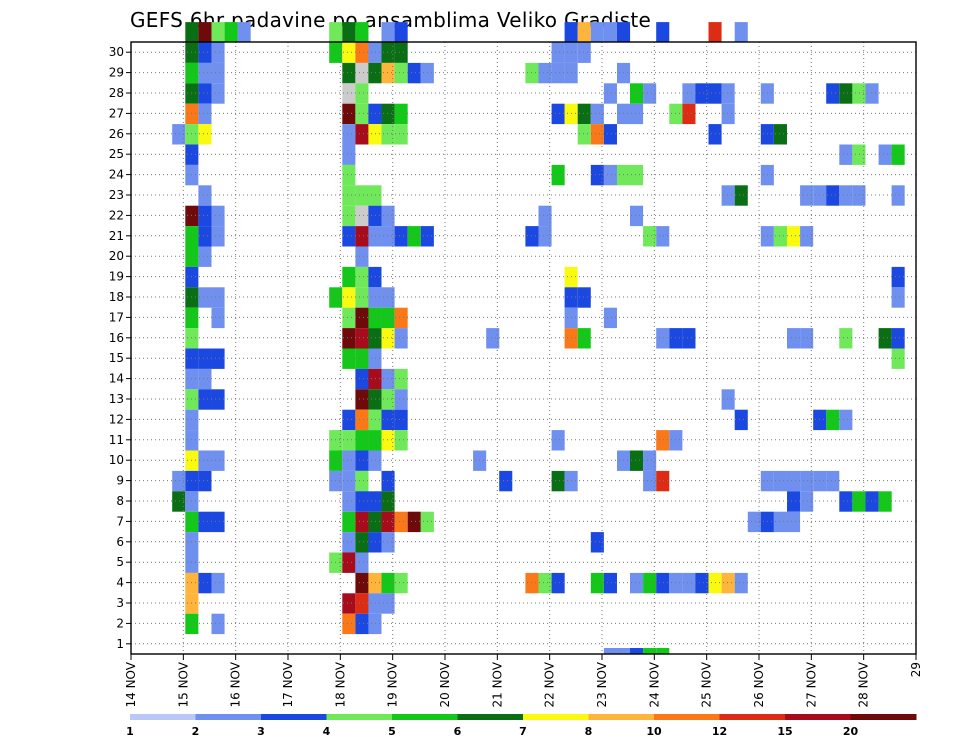  Describe the element at coordinates (116, 256) in the screenshot. I see `y-tick-label: 20` at that location.